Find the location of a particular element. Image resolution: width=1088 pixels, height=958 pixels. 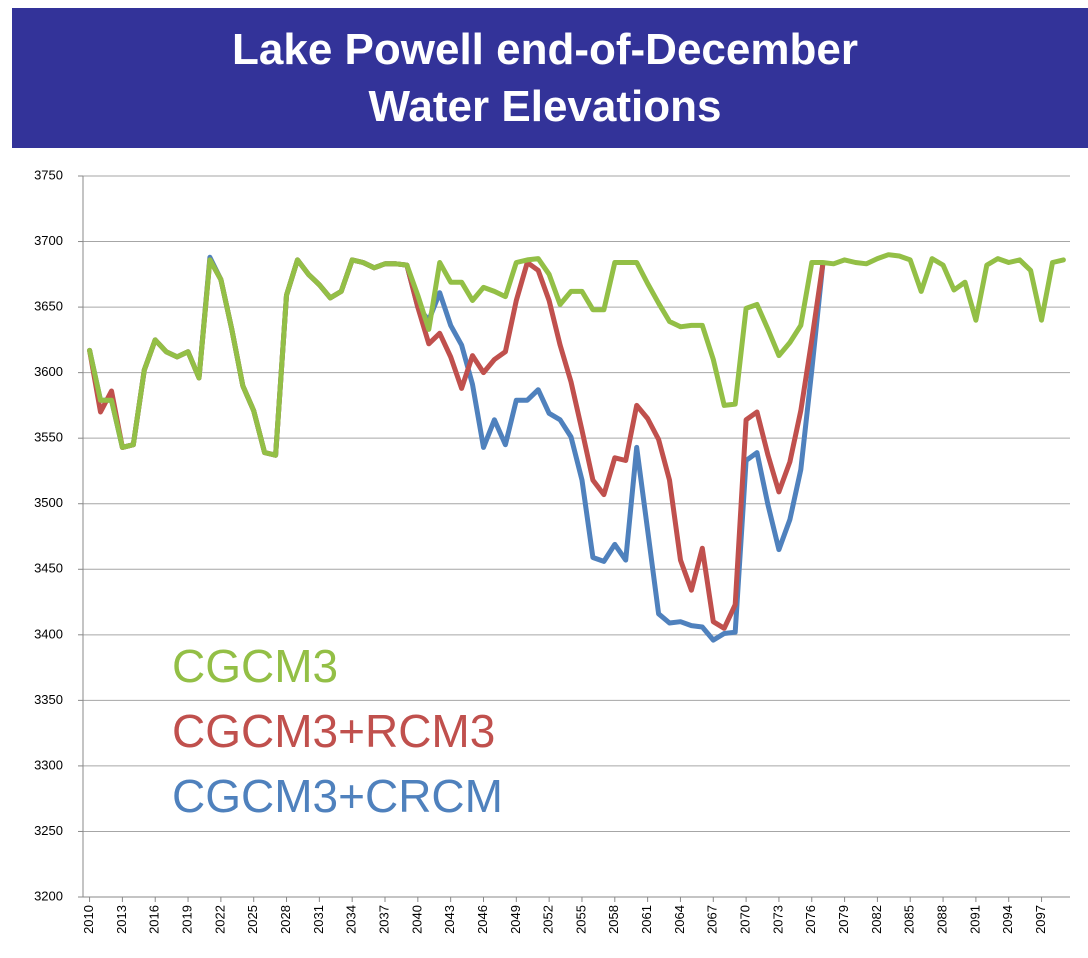

x-tick-label: 2073 is located at coordinates (777, 919).